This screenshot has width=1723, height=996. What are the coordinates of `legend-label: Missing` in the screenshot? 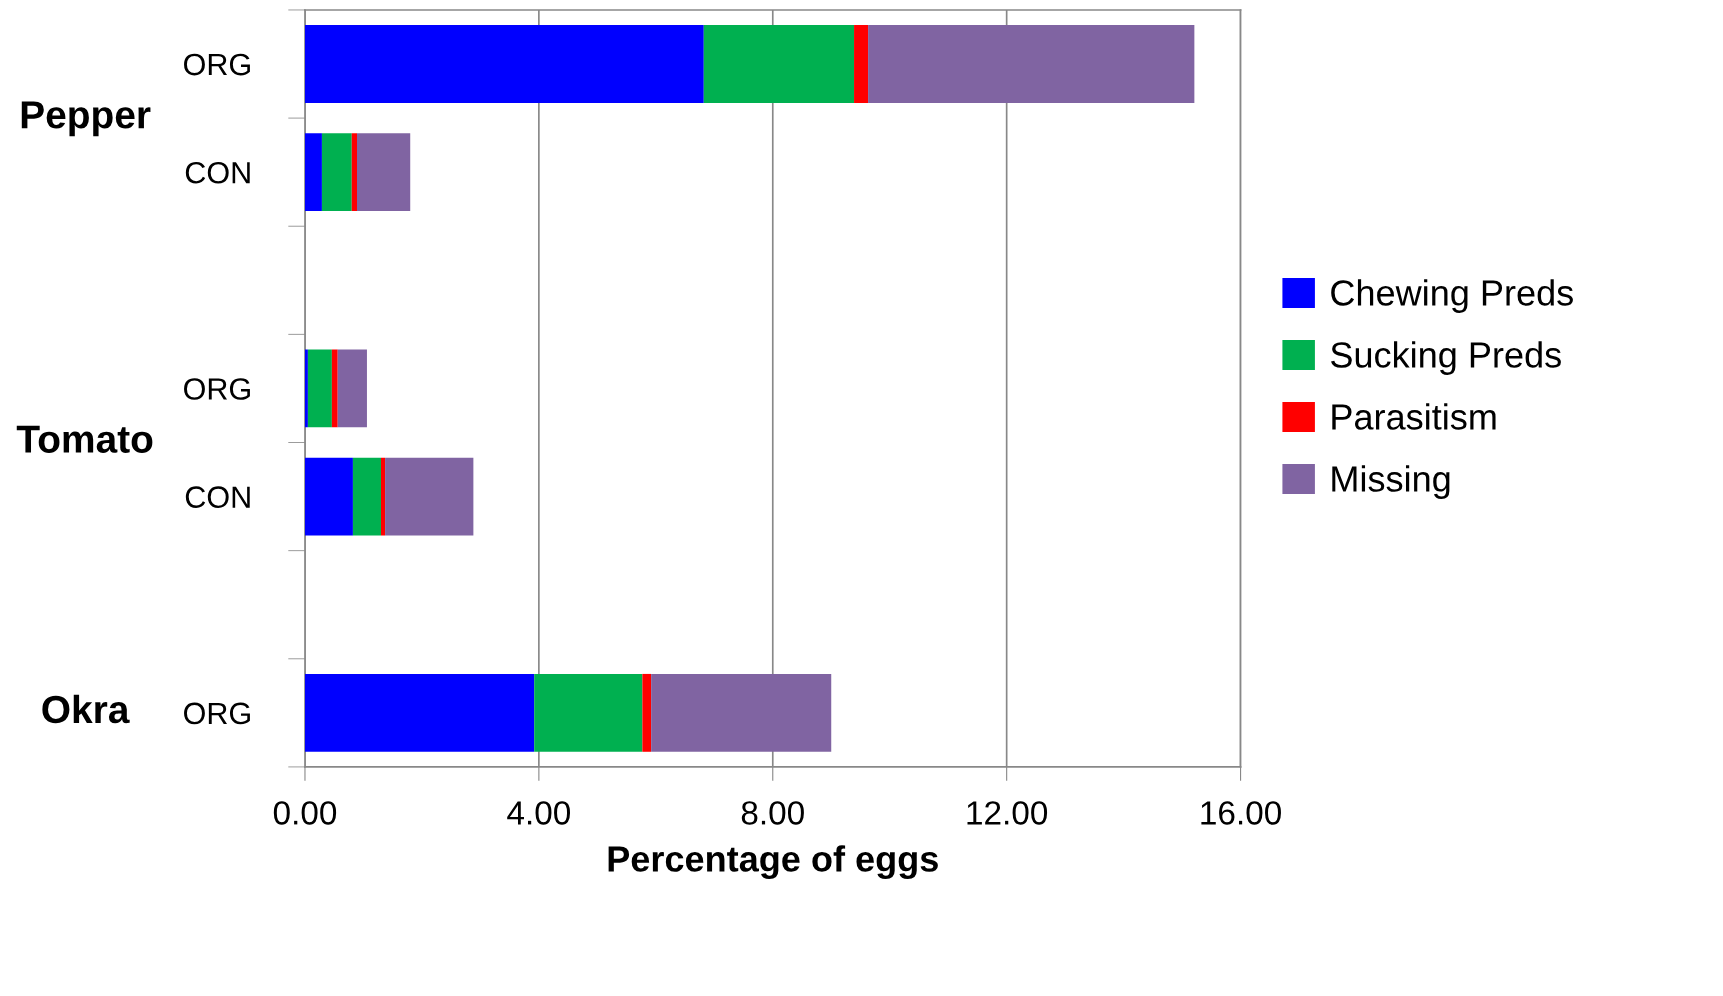 It's located at (1391, 482).